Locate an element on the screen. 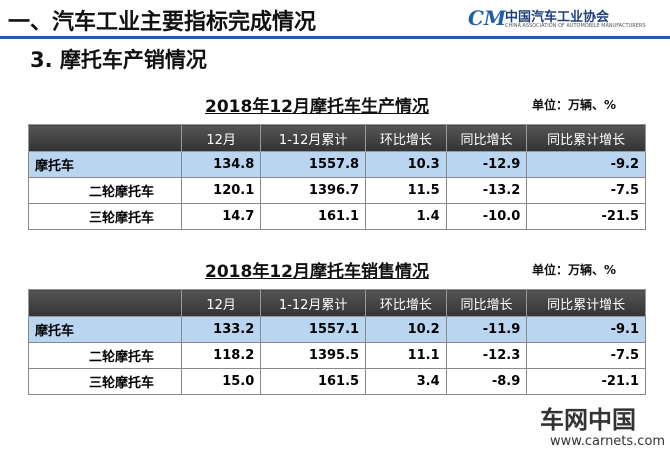 The width and height of the screenshot is (670, 461). data-cell: 120.1 is located at coordinates (221, 190).